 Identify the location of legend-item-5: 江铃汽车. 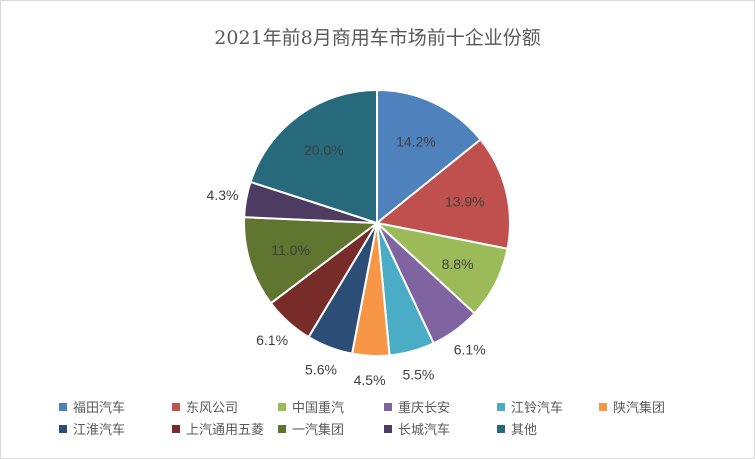
(530, 409).